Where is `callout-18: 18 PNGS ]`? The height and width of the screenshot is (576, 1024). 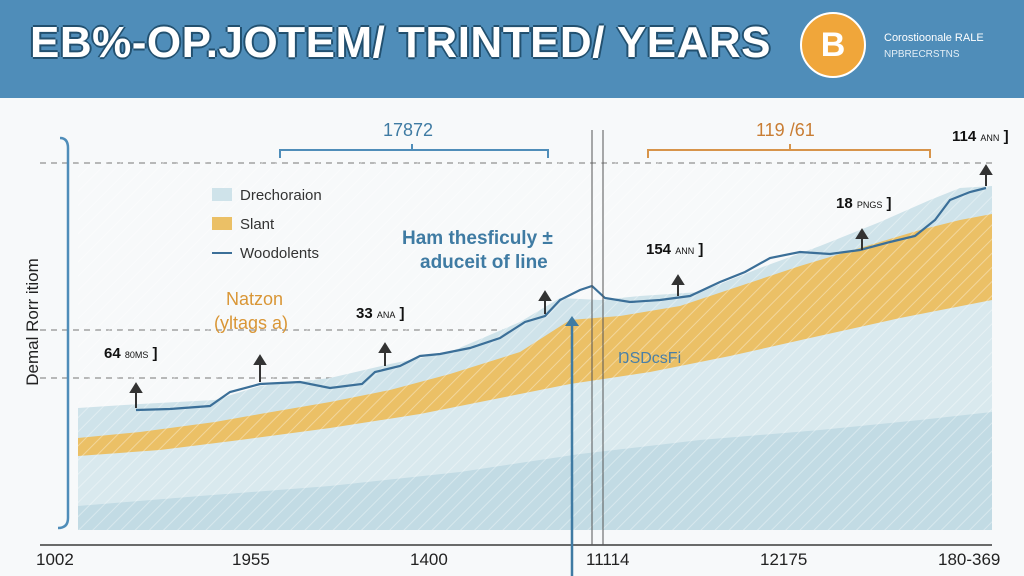
callout-18: 18 PNGS ] is located at coordinates (864, 203).